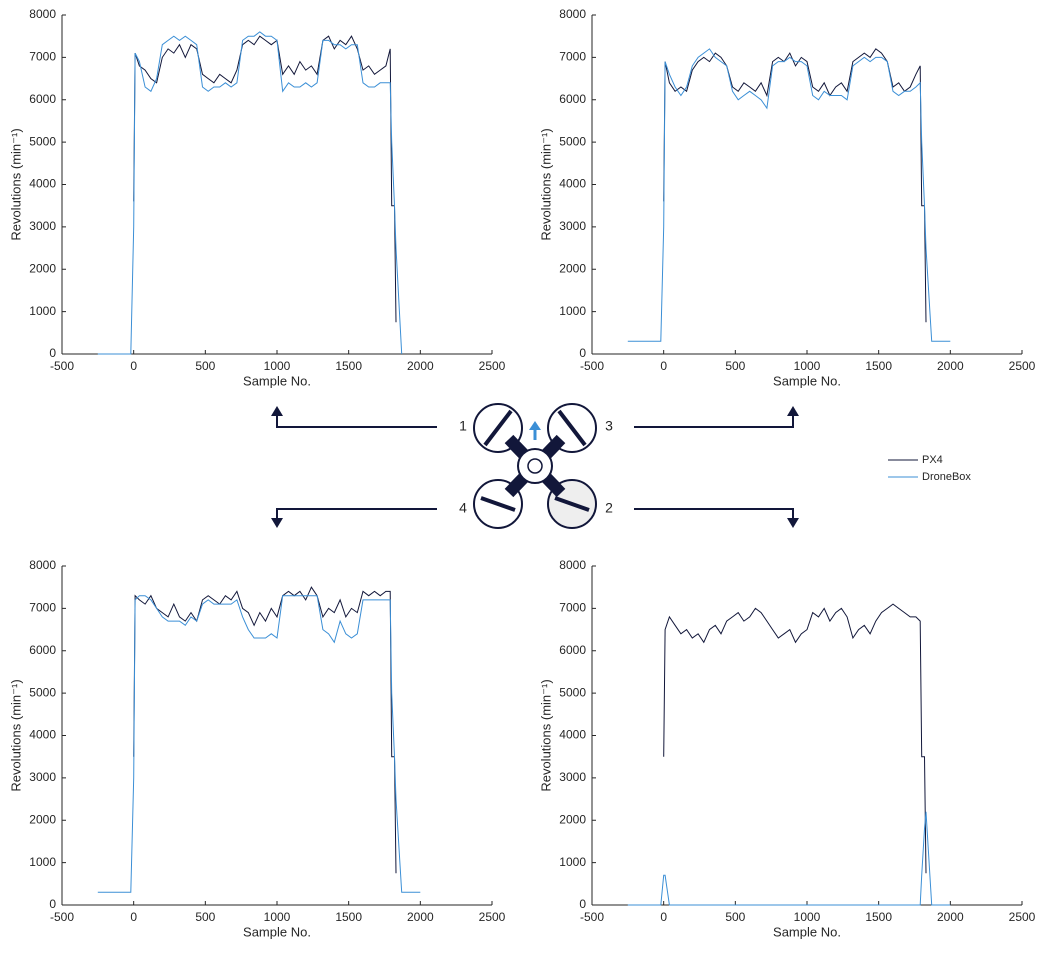  I want to click on legend-label: PX4, so click(932, 460).